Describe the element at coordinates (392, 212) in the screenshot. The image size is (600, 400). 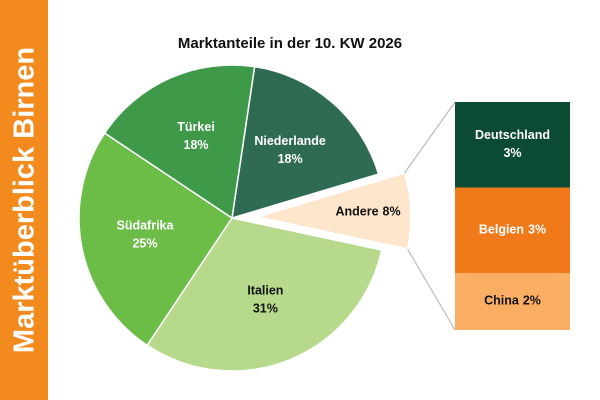
I see `slice-value: 8%` at that location.